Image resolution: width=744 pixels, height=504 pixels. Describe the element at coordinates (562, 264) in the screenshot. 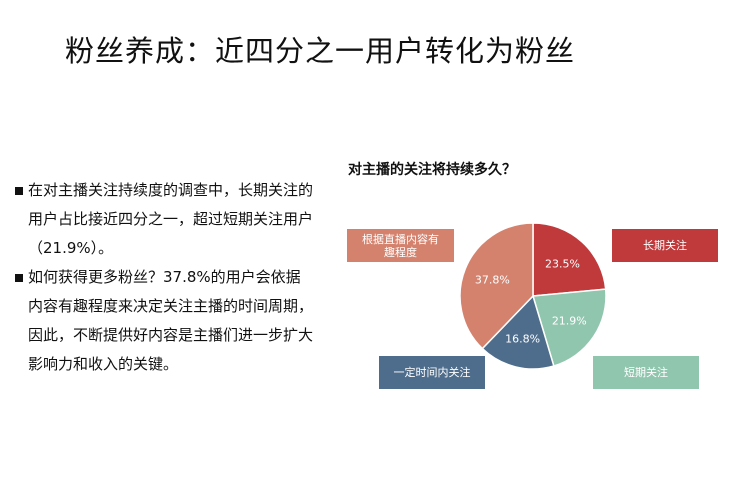

I see `pie-slice-long-term-value-label: 23.5%` at that location.